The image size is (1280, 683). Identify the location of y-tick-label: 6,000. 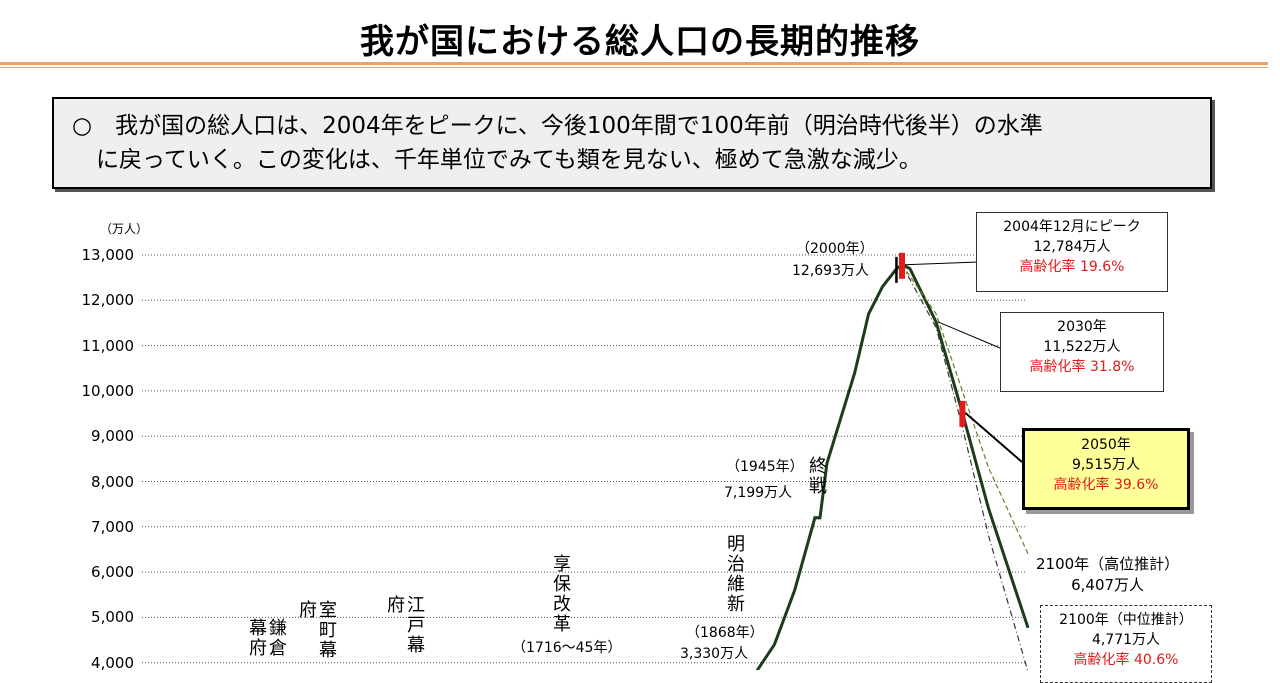
(112, 572).